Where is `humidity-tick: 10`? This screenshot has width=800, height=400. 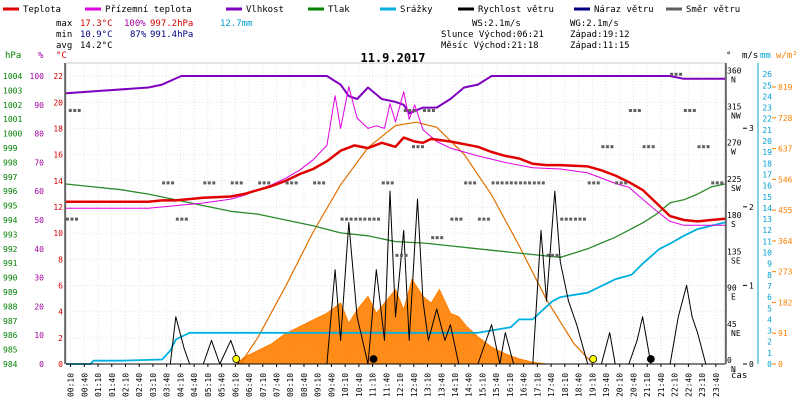 humidity-tick: 10 is located at coordinates (39, 335).